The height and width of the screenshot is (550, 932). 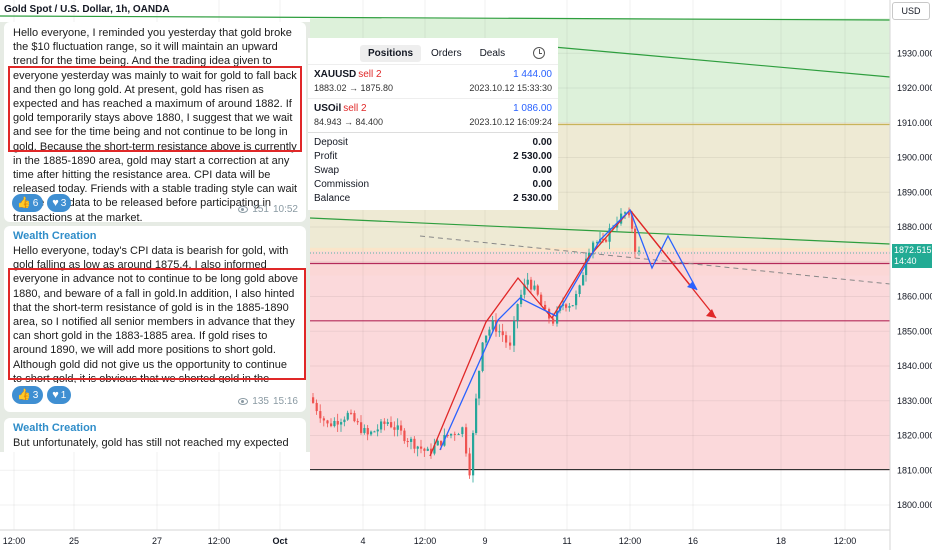 I want to click on tab-orders: Orders, so click(x=446, y=53).